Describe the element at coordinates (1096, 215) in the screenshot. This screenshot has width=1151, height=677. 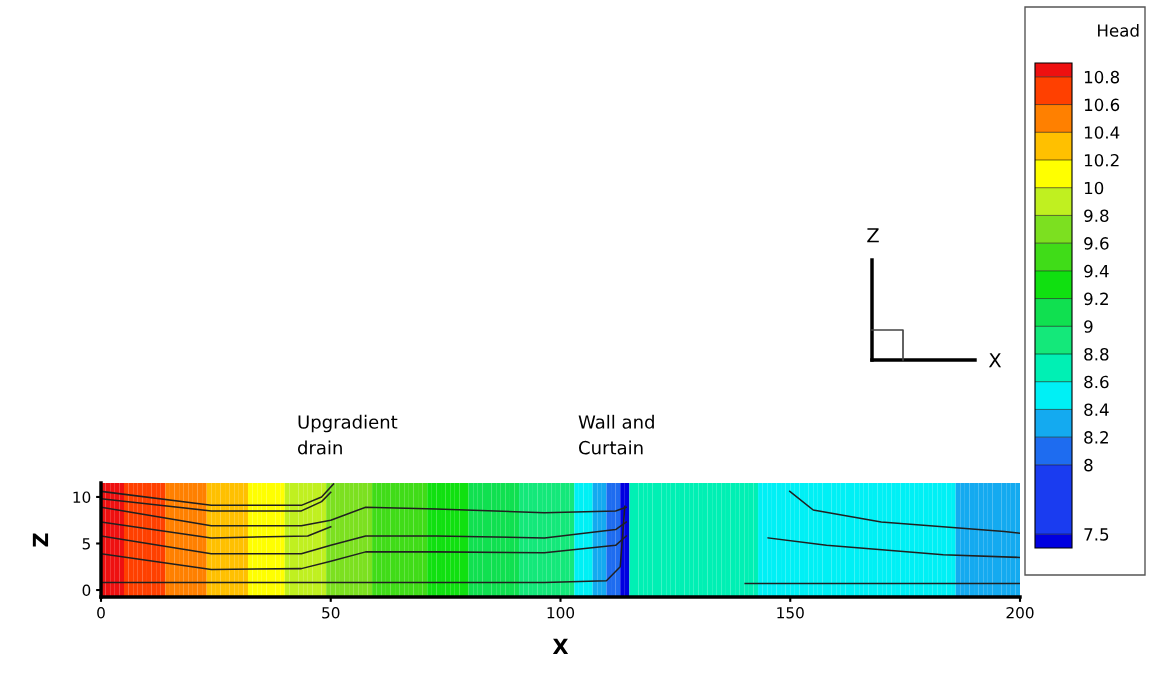
I see `color-bar-label: 9.8` at that location.